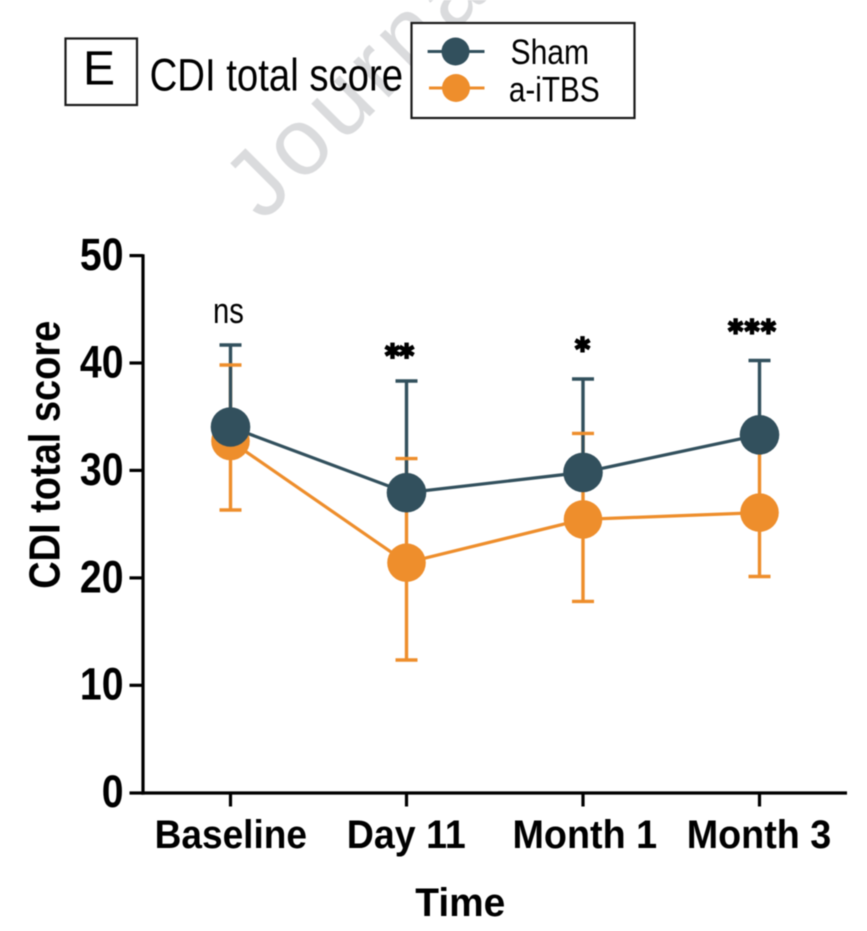 Image resolution: width=867 pixels, height=931 pixels. I want to click on svg-text: 20, so click(102, 576).